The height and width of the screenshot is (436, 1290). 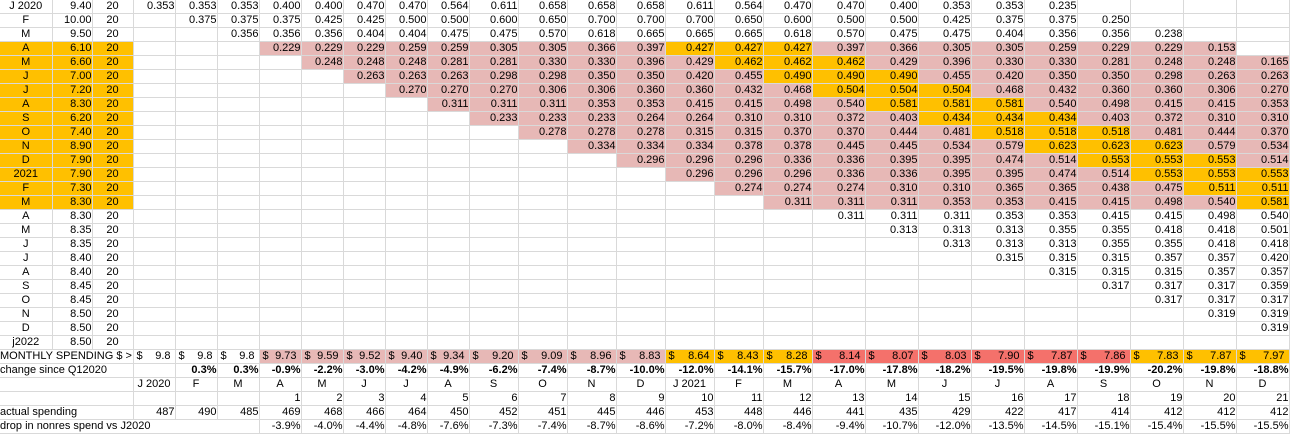 I want to click on matrix-cell: 0.514, so click(x=1051, y=160).